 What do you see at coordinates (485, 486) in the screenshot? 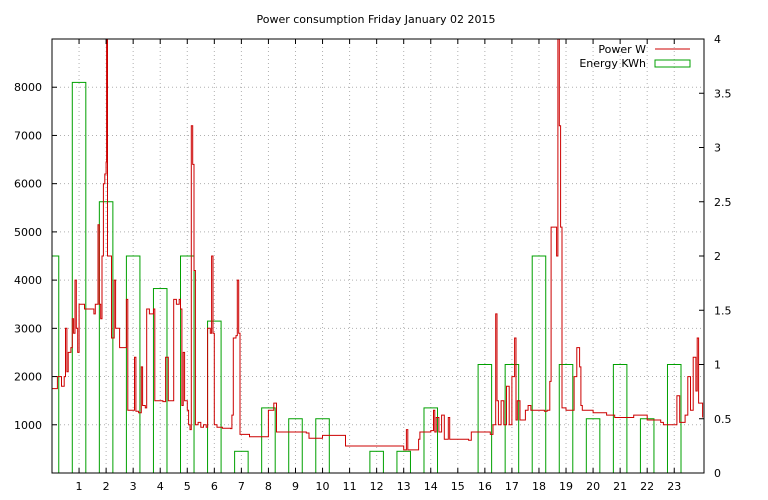
I see `x-tick-label: 16` at bounding box center [485, 486].